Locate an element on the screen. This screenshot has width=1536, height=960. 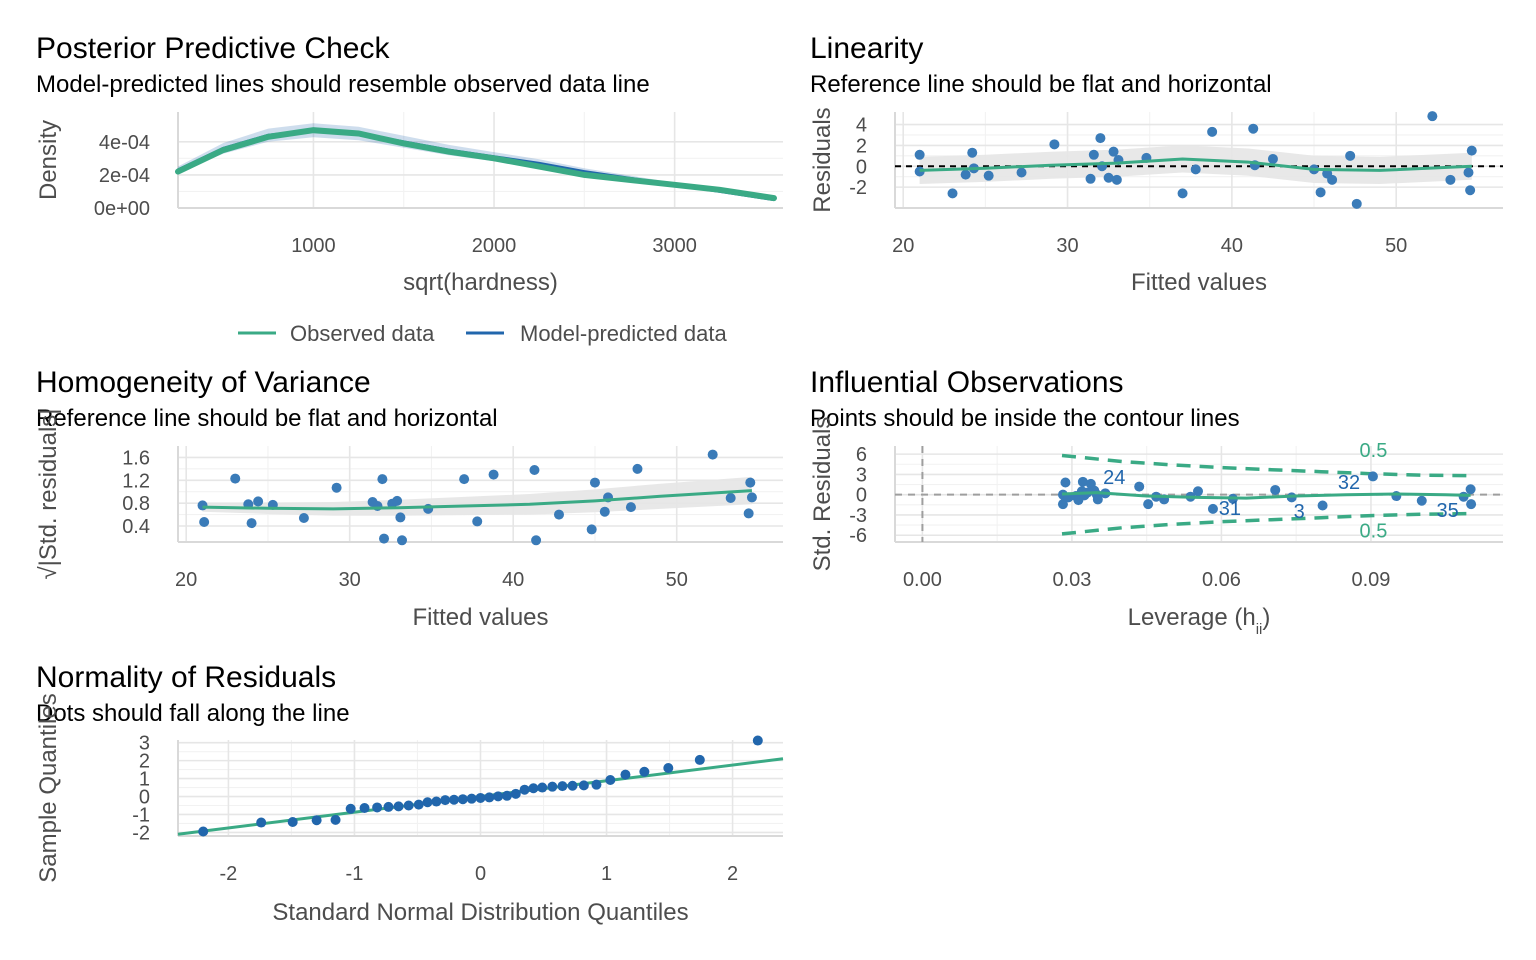
y-tick-label: 0 is located at coordinates (861, 496).